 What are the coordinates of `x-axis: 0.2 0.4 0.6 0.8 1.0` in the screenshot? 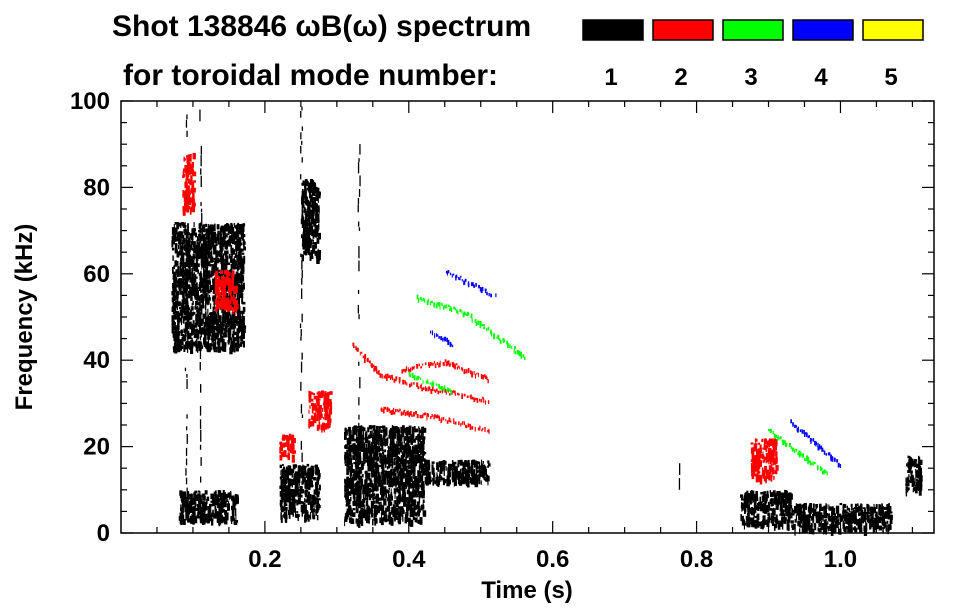 It's located at (552, 559).